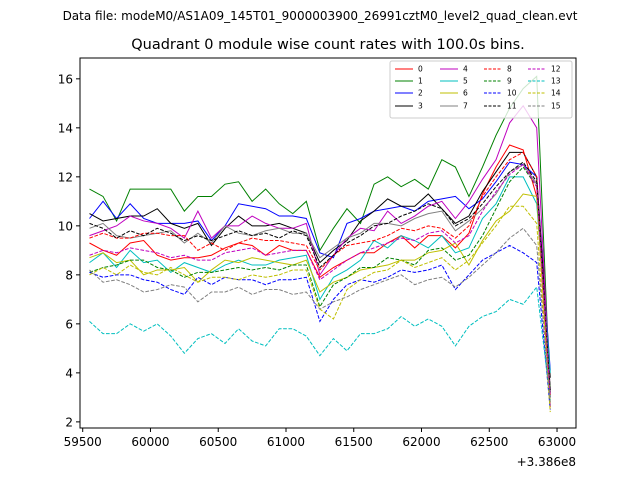 Image resolution: width=640 pixels, height=480 pixels. I want to click on legend-label-15: 15, so click(556, 106).